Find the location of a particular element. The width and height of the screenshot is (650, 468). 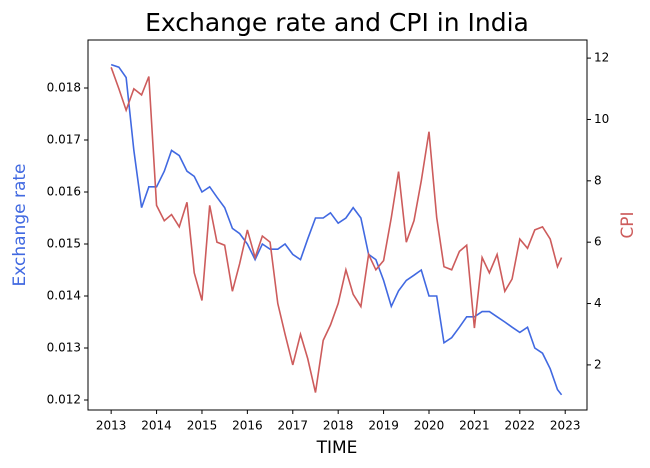

x-tick-label: 2018 is located at coordinates (338, 426).